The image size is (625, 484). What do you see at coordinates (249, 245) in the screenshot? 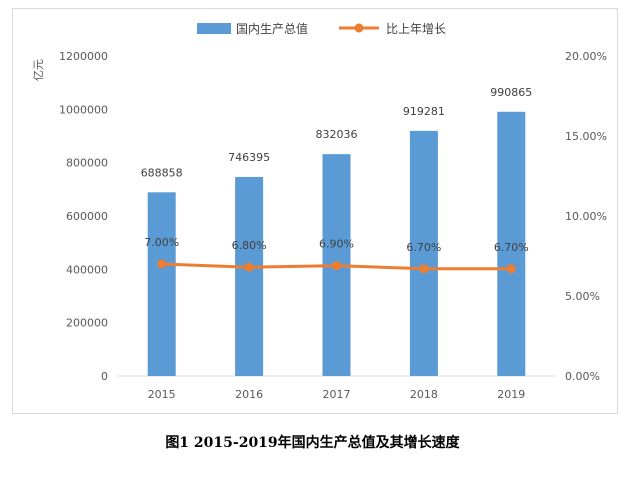
I see `growth-data-label: 6.80%` at bounding box center [249, 245].